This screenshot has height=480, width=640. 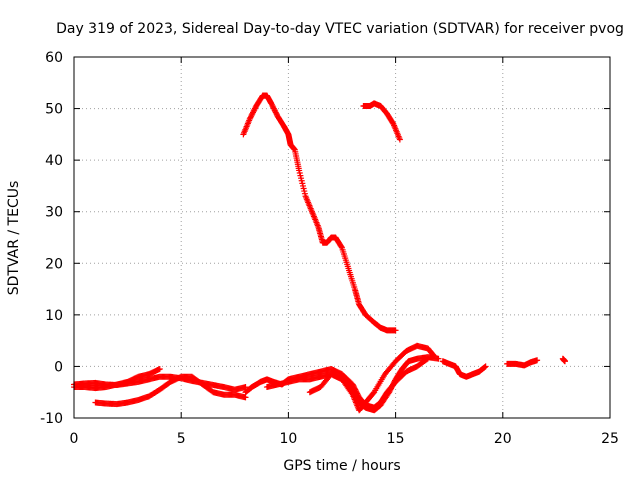 I want to click on y-tick-label: 30, so click(x=54, y=213).